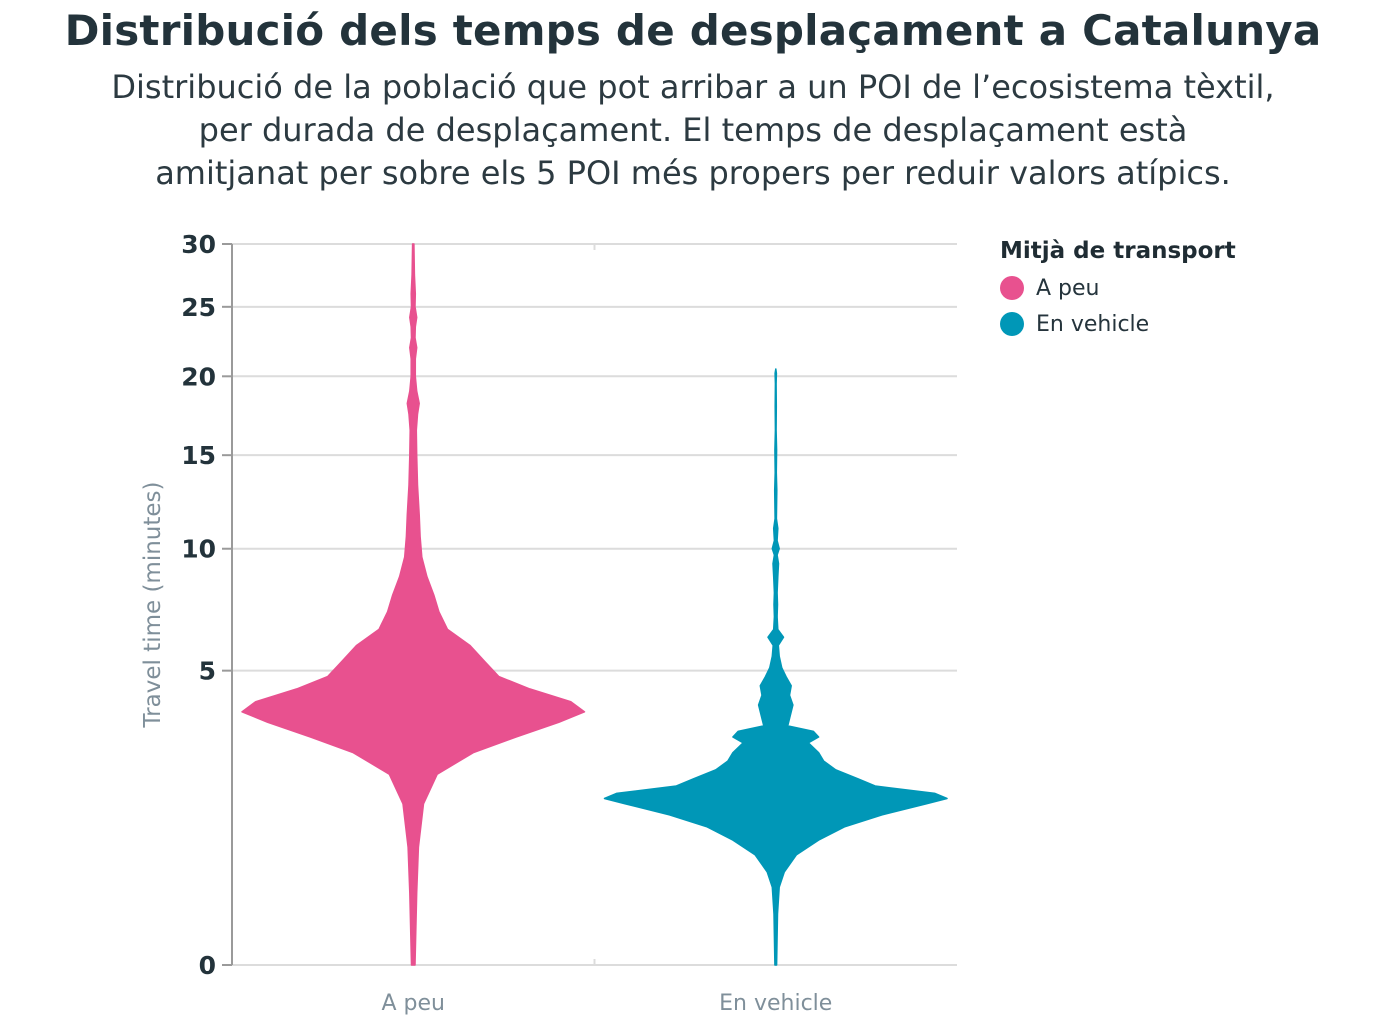 The width and height of the screenshot is (1386, 1027). I want to click on y-tick-label-25: 25, so click(198, 307).